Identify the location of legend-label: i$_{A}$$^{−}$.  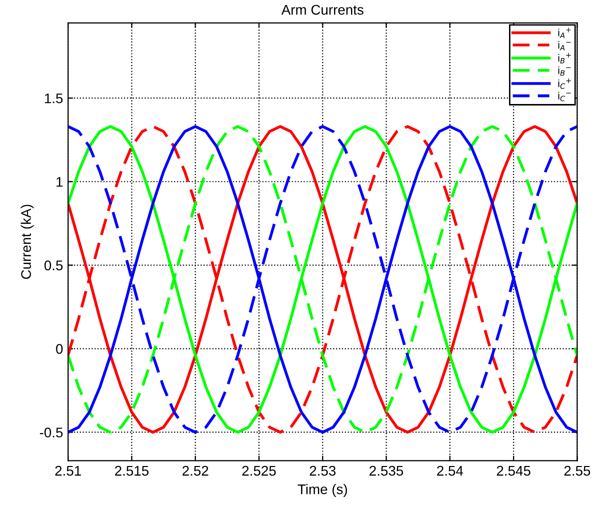
(564, 45).